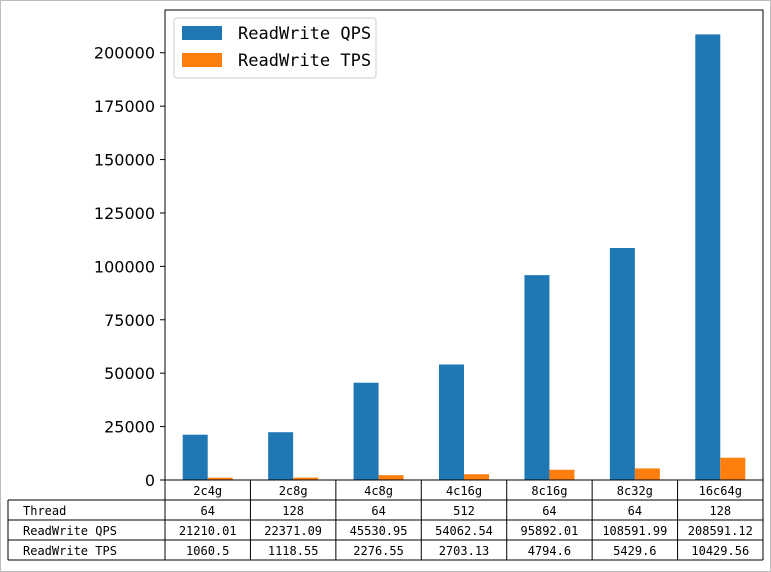 This screenshot has height=572, width=771. I want to click on table-cell: 108591.99, so click(634, 531).